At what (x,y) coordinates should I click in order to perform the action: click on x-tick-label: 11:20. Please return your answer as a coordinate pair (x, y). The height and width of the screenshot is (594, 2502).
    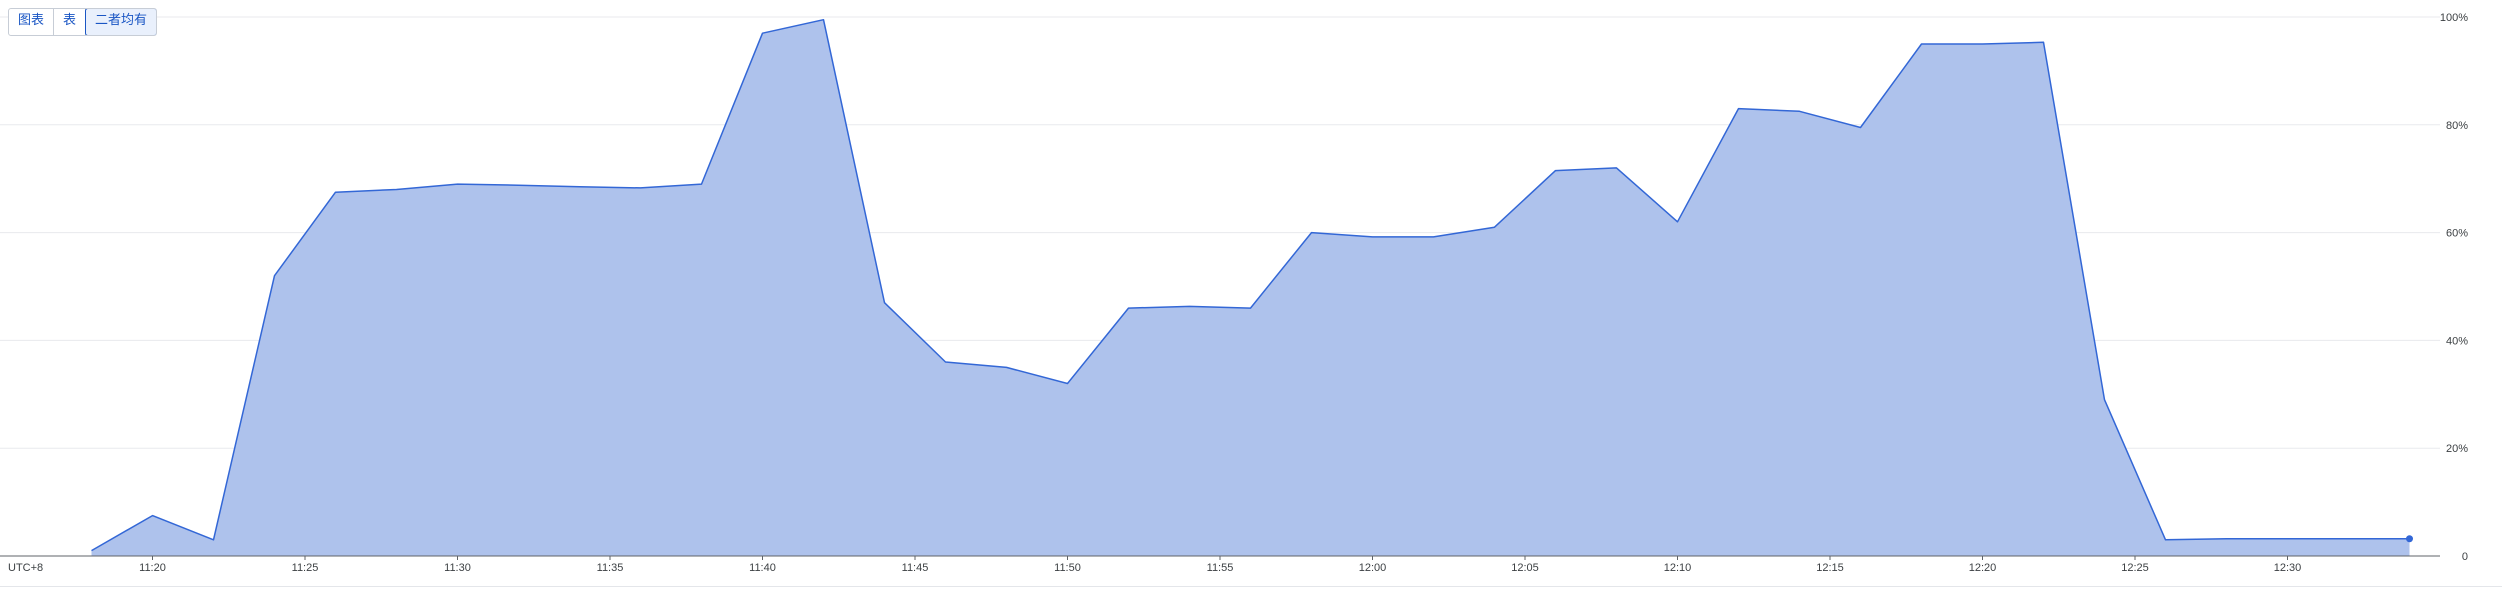
    Looking at the image, I should click on (152, 568).